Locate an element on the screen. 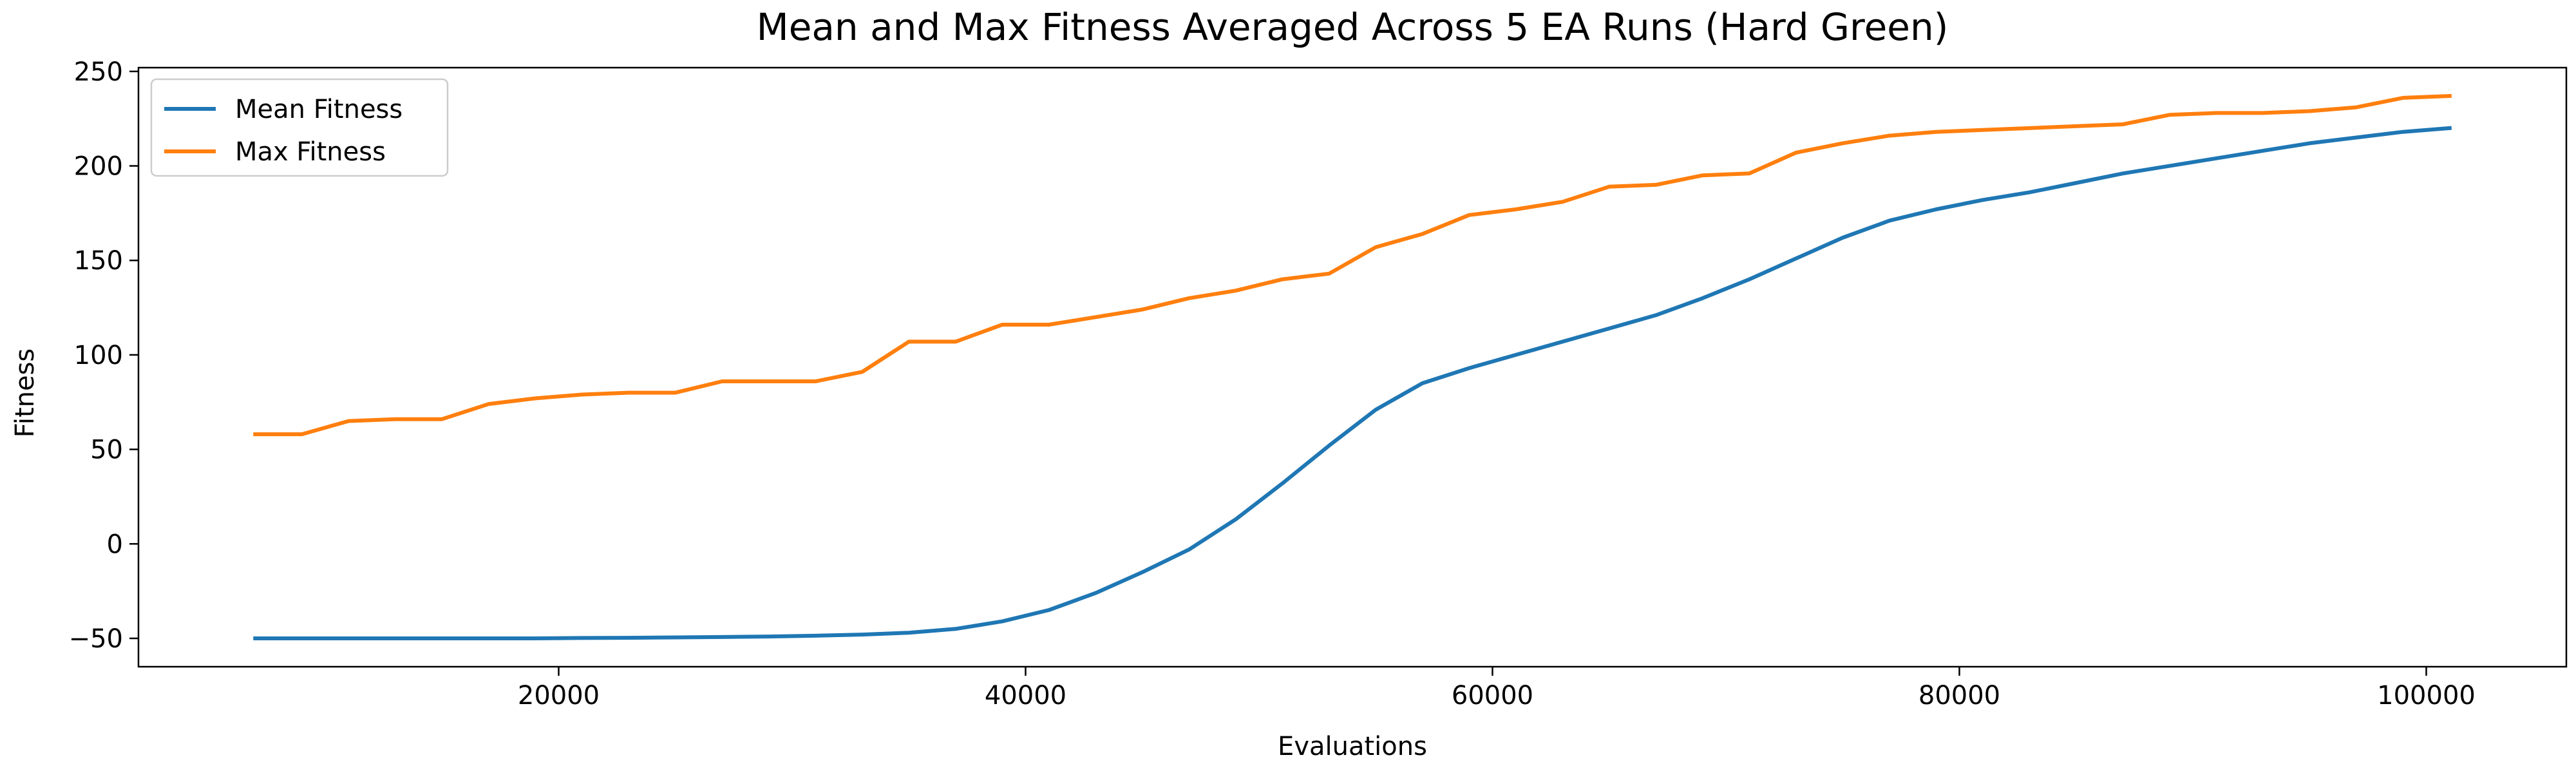  legend-label: Max Fitness is located at coordinates (310, 152).